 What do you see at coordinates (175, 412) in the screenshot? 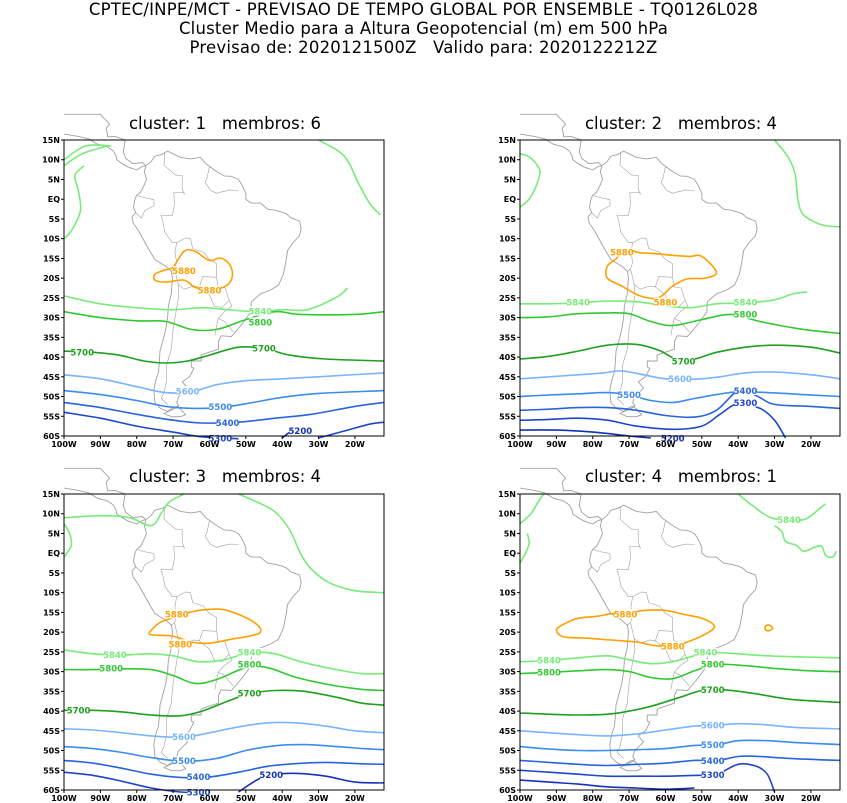
I see `tierra-del-fuego-coast` at bounding box center [175, 412].